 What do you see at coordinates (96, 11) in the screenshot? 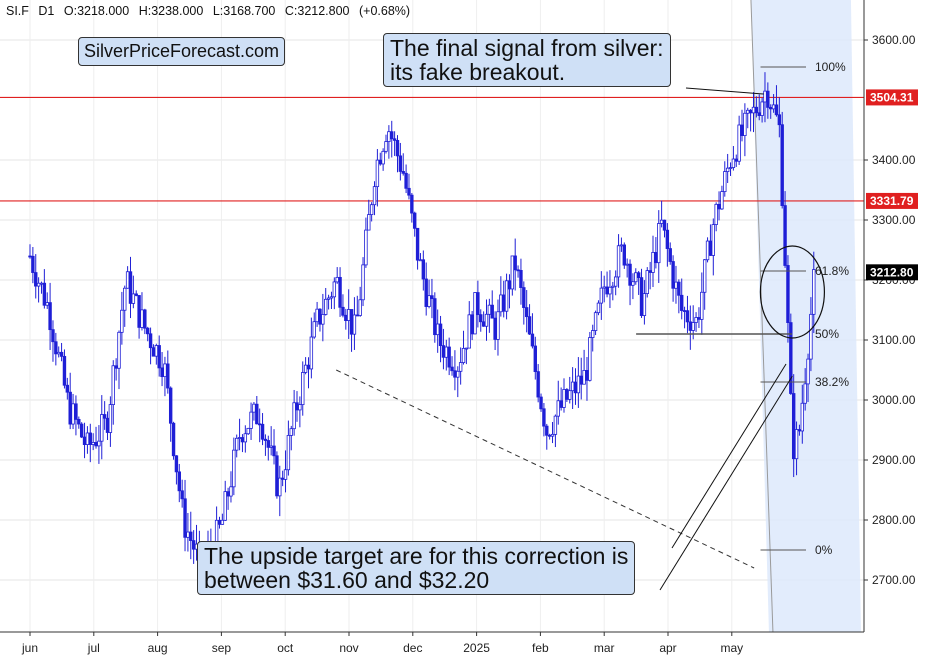
I see `open-value: O:3218.000` at bounding box center [96, 11].